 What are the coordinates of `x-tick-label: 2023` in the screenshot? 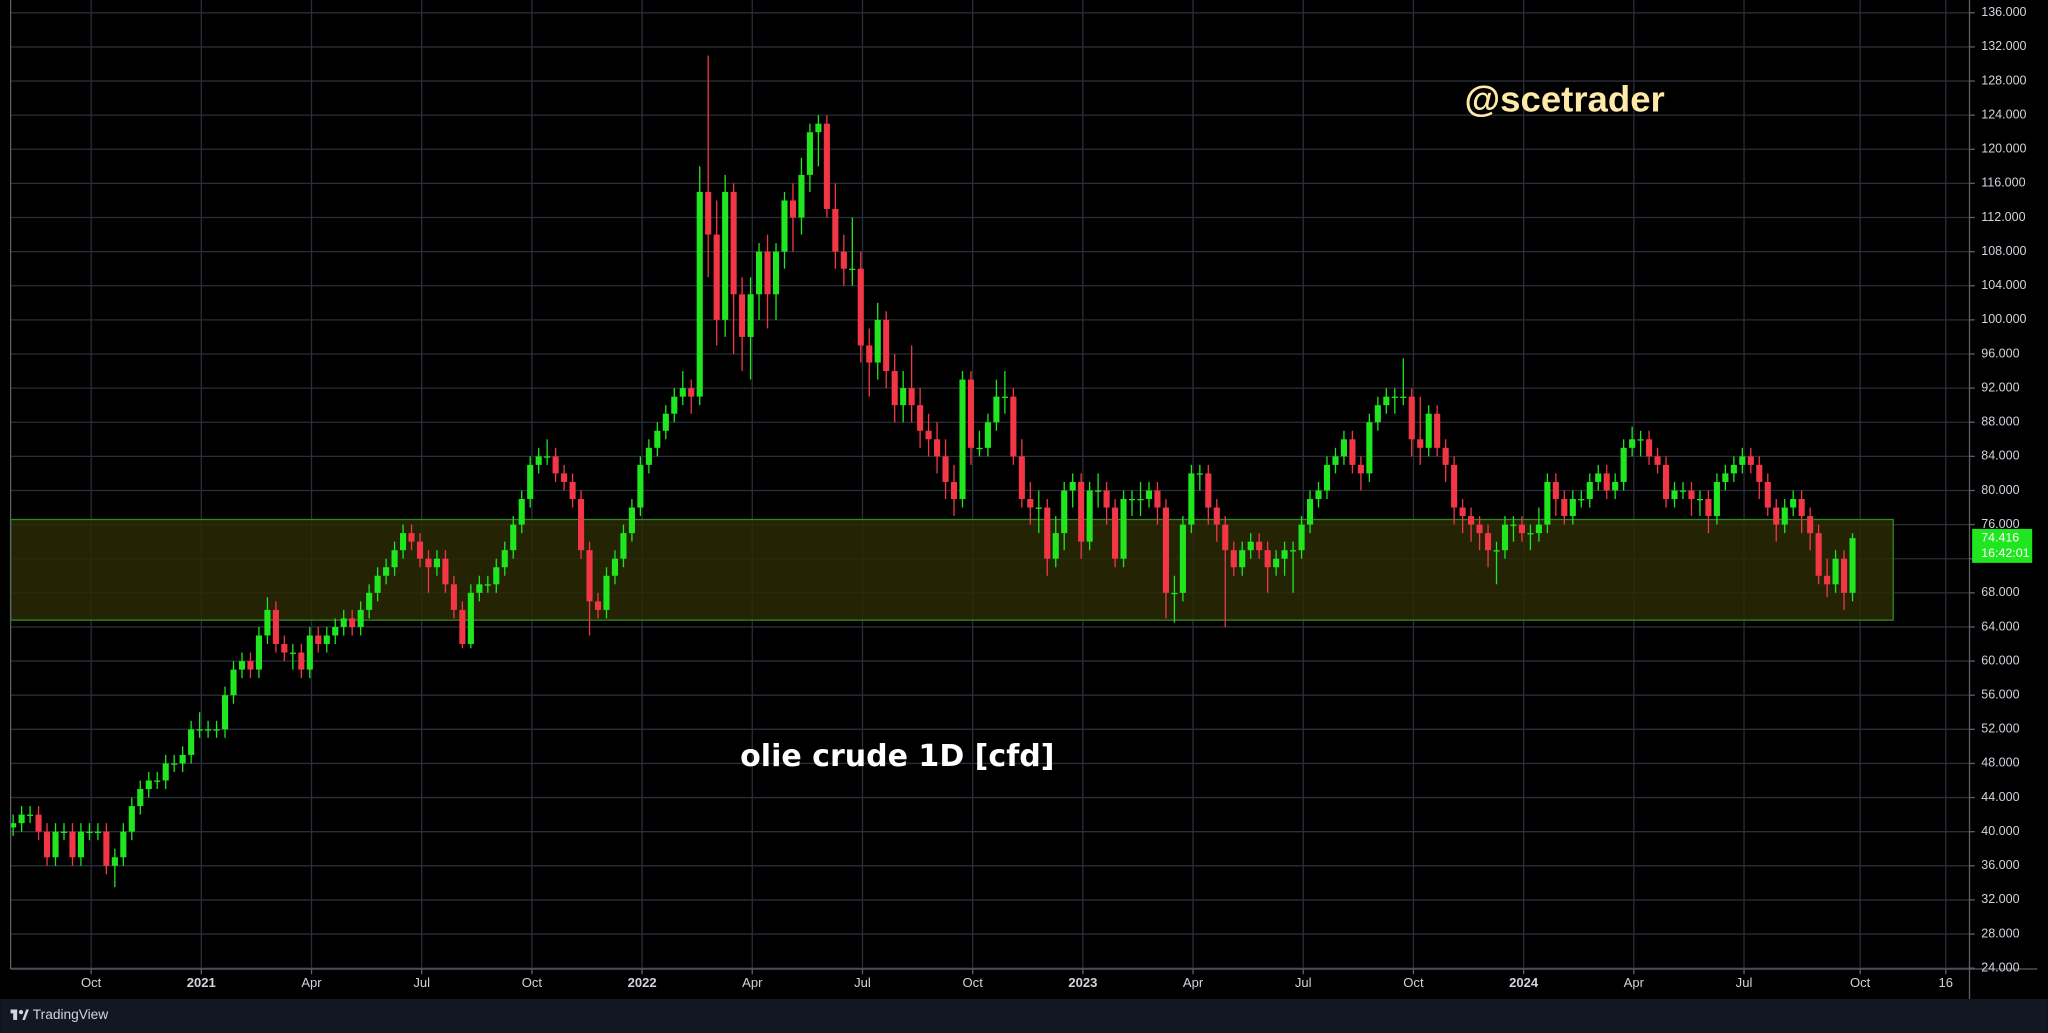 It's located at (1082, 982).